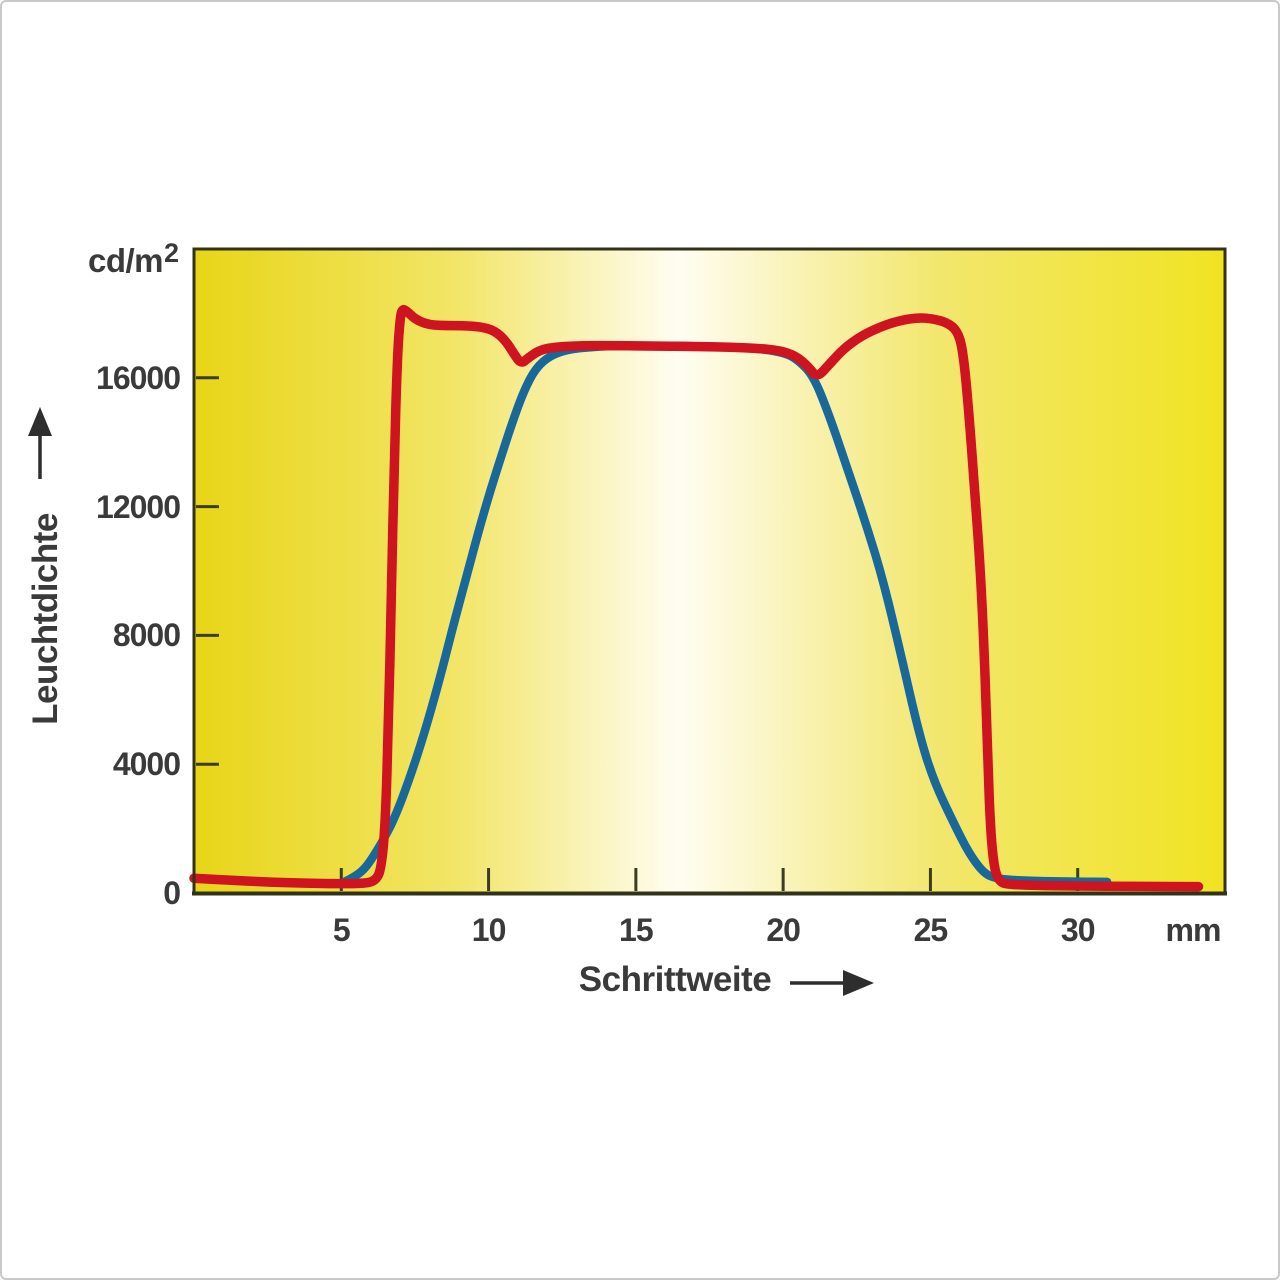  What do you see at coordinates (1193, 930) in the screenshot?
I see `x-axis-unit-label: mm` at bounding box center [1193, 930].